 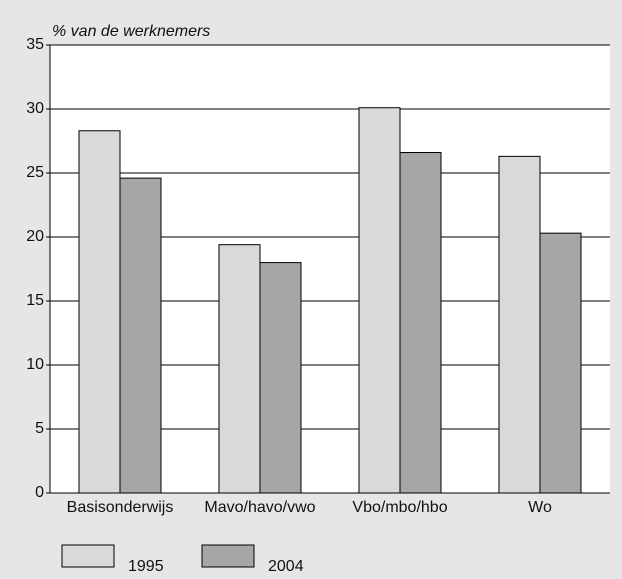 I want to click on y-tick-label: 30, so click(x=35, y=108).